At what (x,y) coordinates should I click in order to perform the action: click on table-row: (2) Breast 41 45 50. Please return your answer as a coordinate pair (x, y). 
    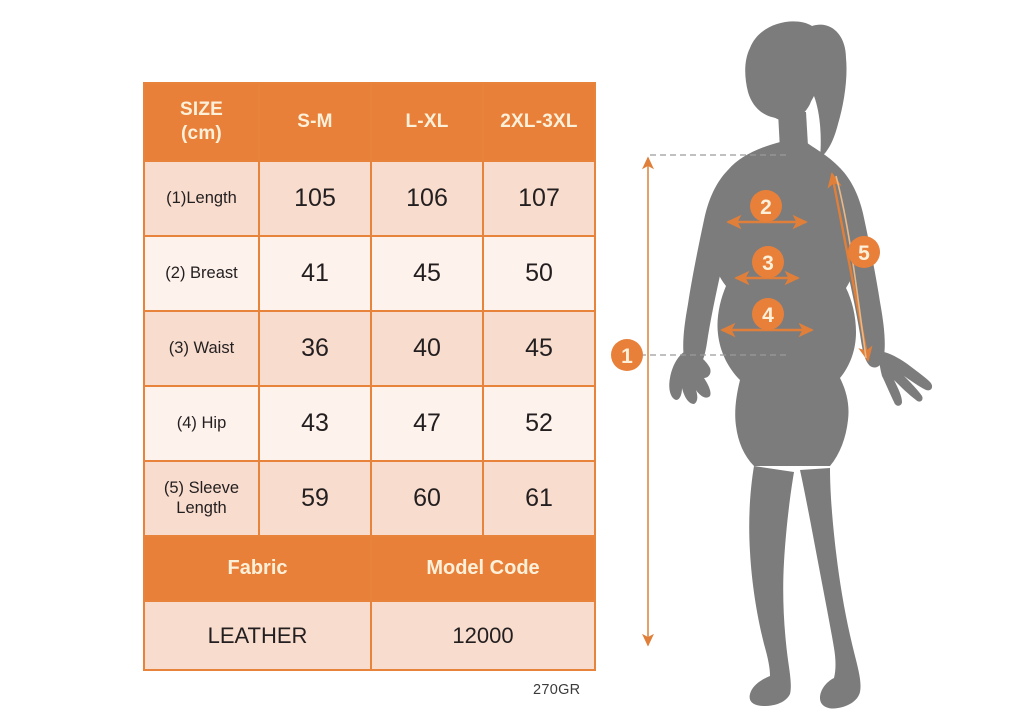
    Looking at the image, I should click on (369, 273).